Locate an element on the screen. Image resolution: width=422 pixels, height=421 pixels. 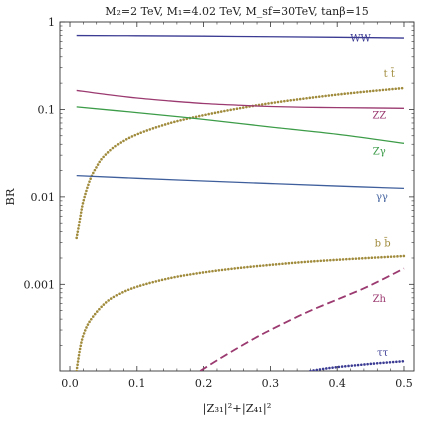
series-label: Zh is located at coordinates (380, 299).